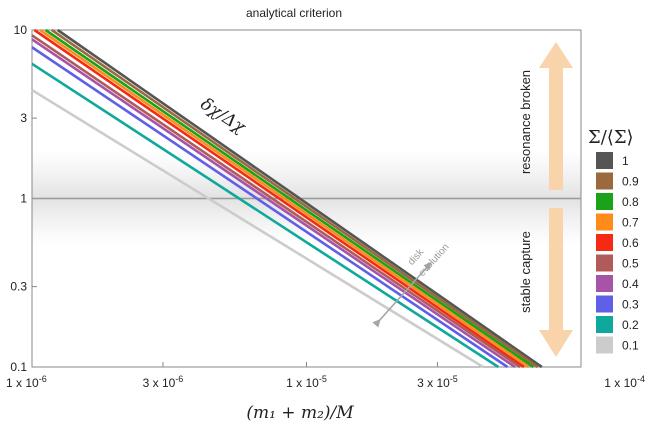 This screenshot has height=433, width=654. What do you see at coordinates (525, 272) in the screenshot?
I see `stable-capture-label: stable capture` at bounding box center [525, 272].